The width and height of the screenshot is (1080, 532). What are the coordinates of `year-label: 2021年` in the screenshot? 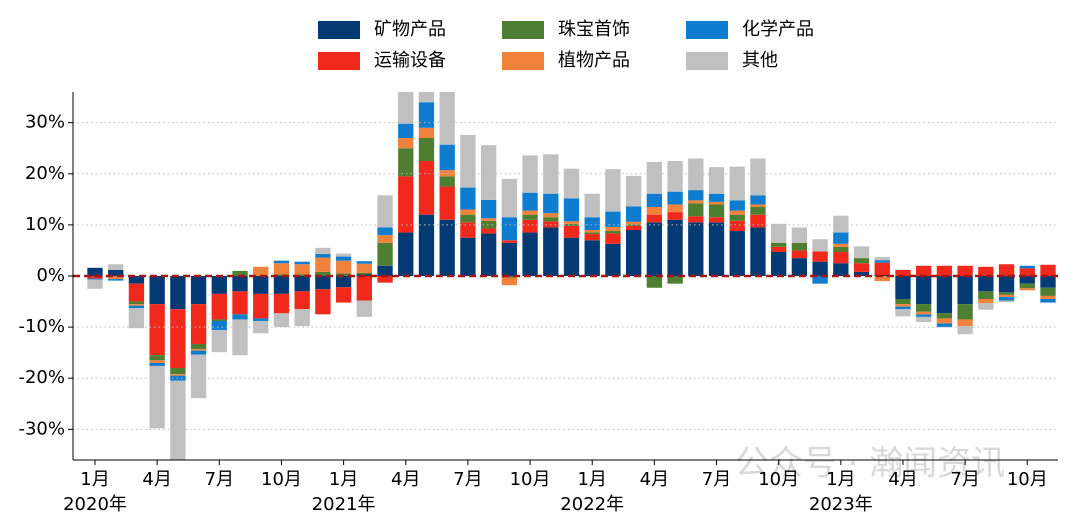 It's located at (344, 504).